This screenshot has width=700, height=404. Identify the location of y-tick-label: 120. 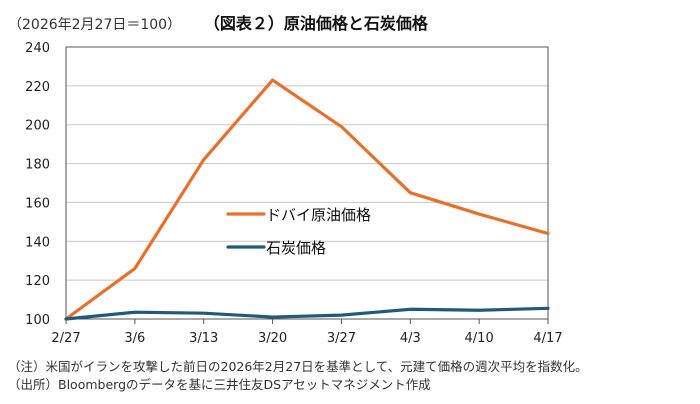
(37, 281).